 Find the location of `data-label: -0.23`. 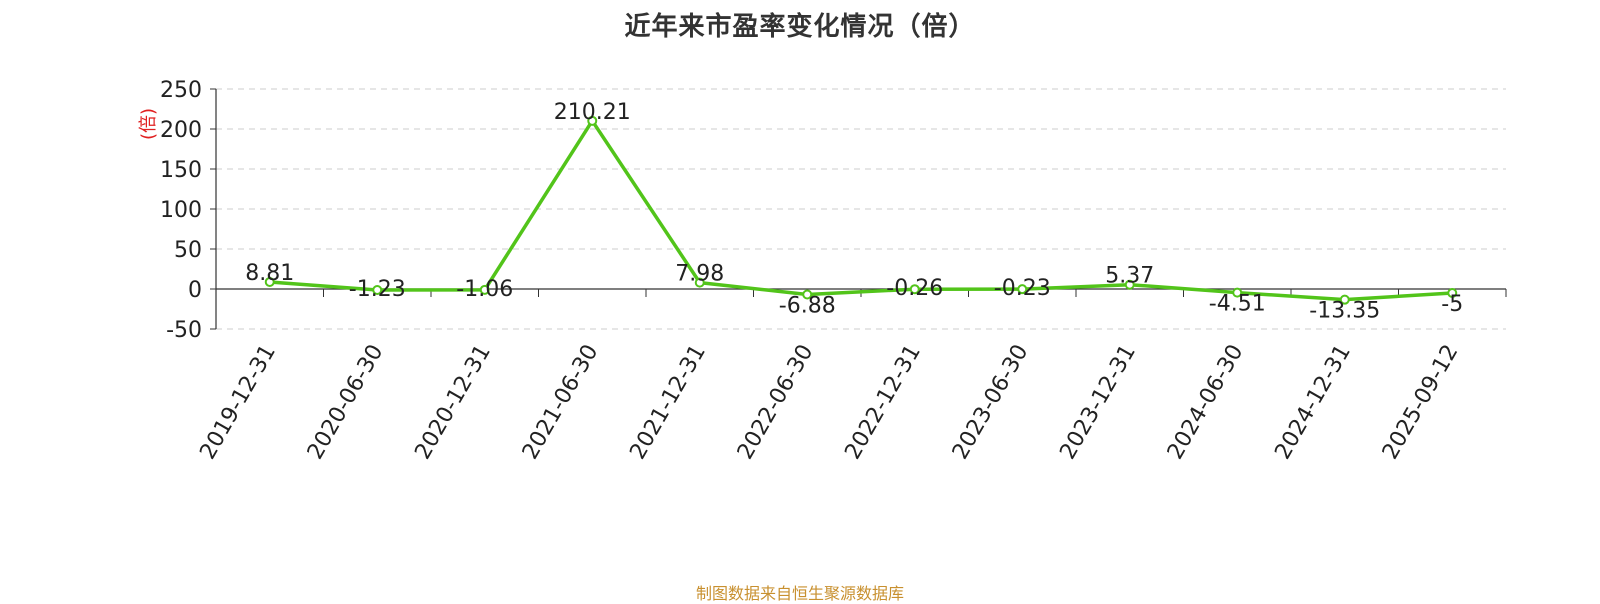

data-label: -0.23 is located at coordinates (1022, 288).